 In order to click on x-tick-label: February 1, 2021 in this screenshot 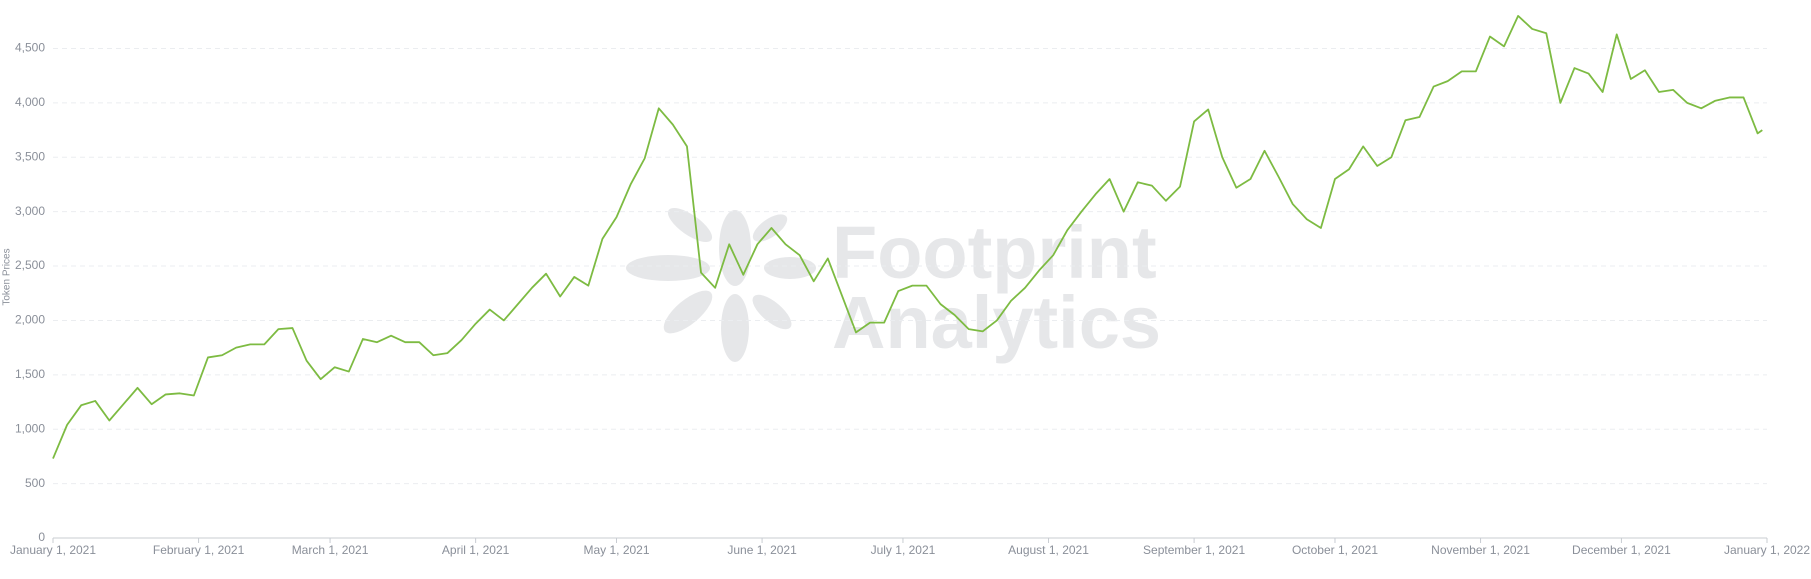, I will do `click(199, 550)`.